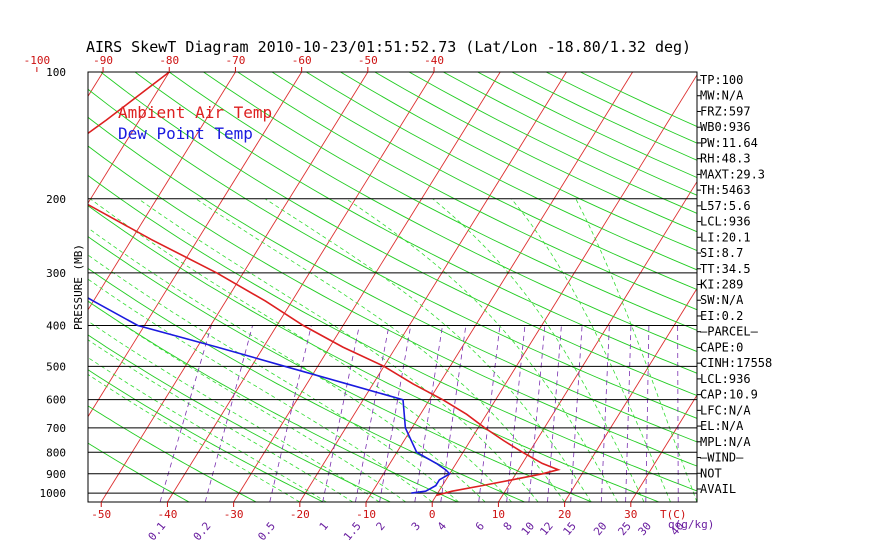 The height and width of the screenshot is (560, 870). Describe the element at coordinates (236, 60) in the screenshot. I see `top-temp-tick-label: -70` at that location.